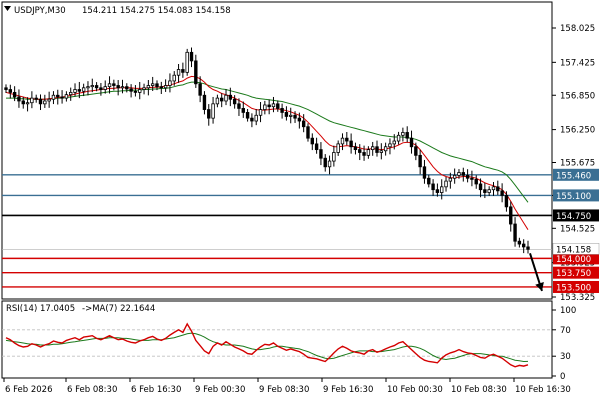  I want to click on dropdown-triangle-icon, so click(7, 8).